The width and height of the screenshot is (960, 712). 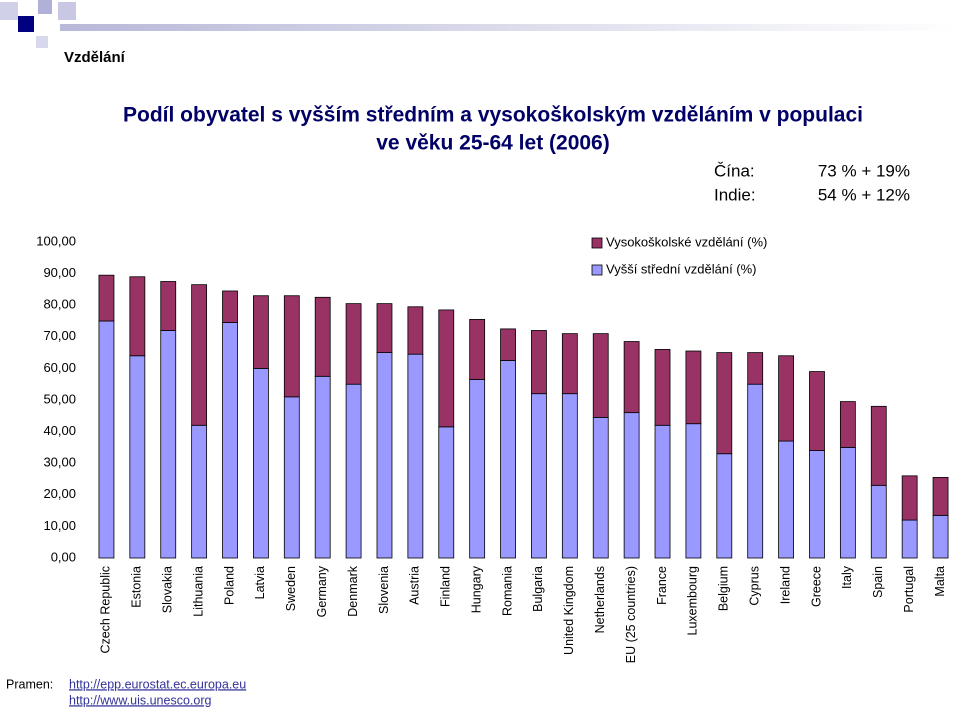 I want to click on annotation-label: Indie:, so click(x=735, y=194).